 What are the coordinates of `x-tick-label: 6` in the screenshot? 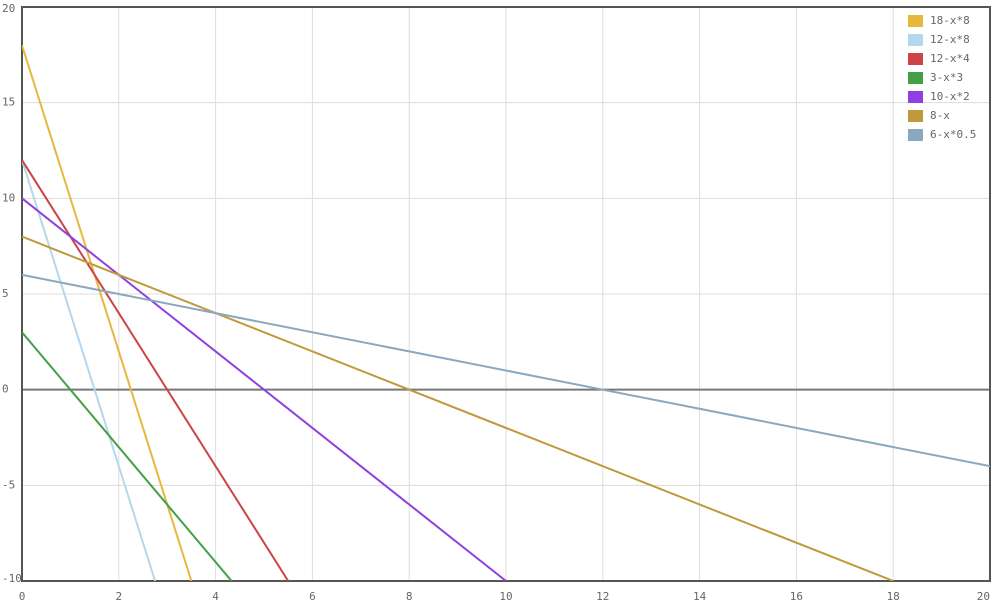 It's located at (312, 596).